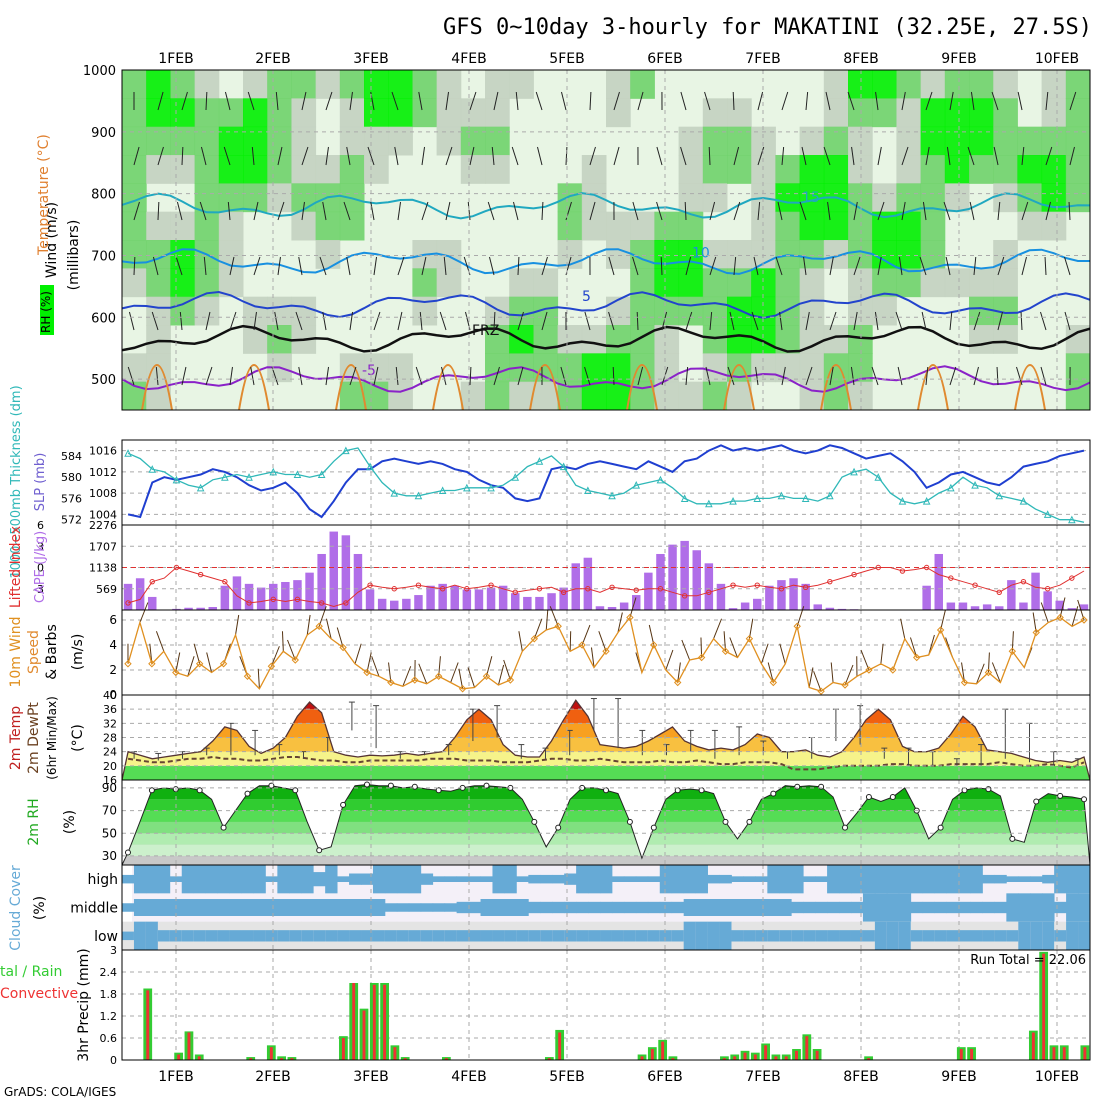 The height and width of the screenshot is (1100, 1100). What do you see at coordinates (113, 695) in the screenshot?
I see `wind-tick-label: 0` at bounding box center [113, 695].